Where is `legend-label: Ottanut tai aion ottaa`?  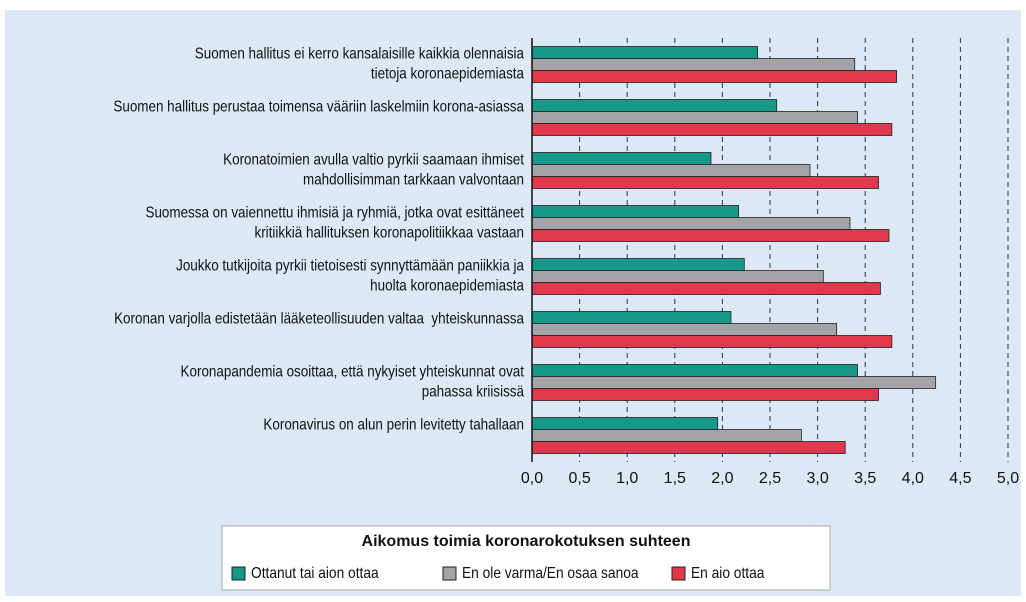 legend-label: Ottanut tai aion ottaa is located at coordinates (315, 573).